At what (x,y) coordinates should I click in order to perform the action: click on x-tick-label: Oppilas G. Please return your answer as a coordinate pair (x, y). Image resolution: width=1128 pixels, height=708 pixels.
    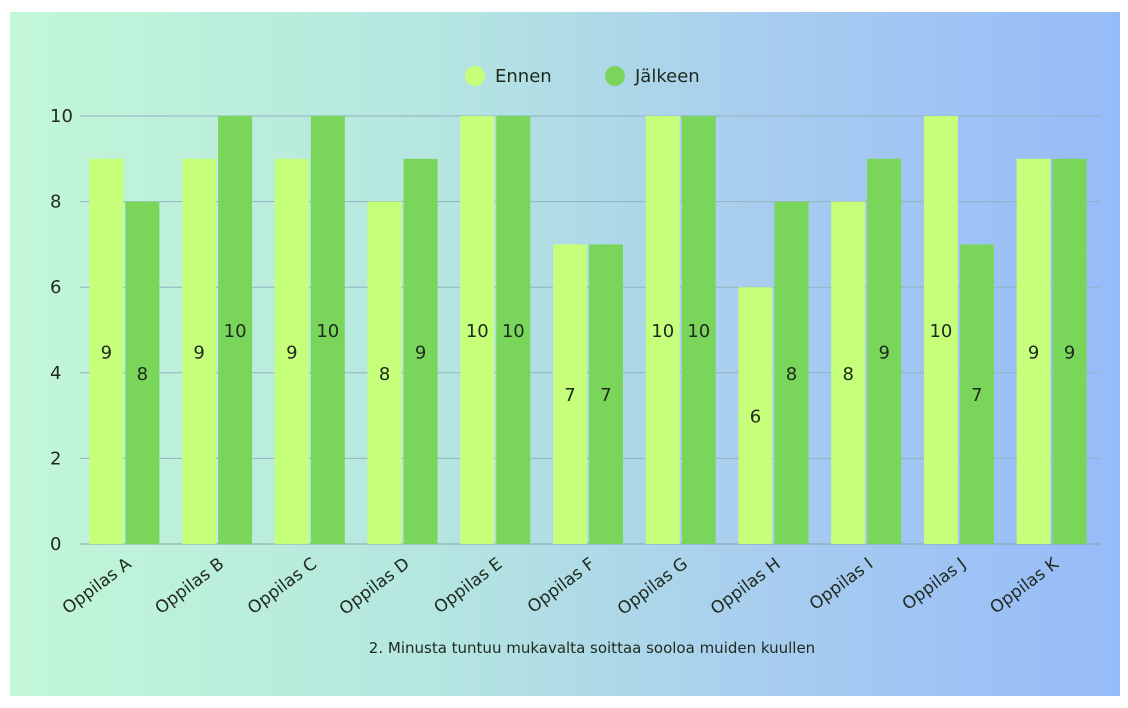
    Looking at the image, I should click on (653, 586).